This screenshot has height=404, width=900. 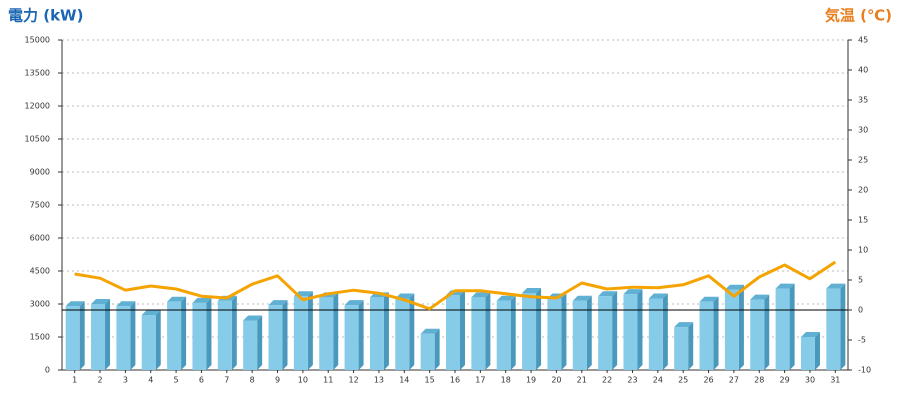 I want to click on y-tick-label: 9000, so click(x=40, y=172).